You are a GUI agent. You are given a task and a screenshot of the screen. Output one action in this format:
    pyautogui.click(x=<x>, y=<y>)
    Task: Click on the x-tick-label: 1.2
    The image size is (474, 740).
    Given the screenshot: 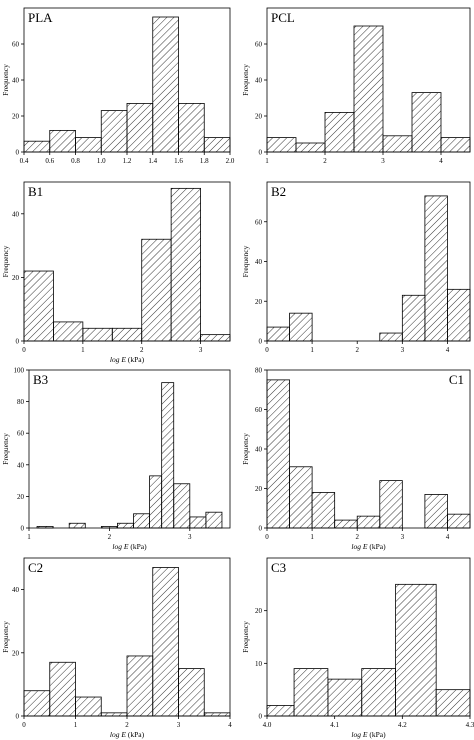 What is the action you would take?
    pyautogui.click(x=127, y=161)
    